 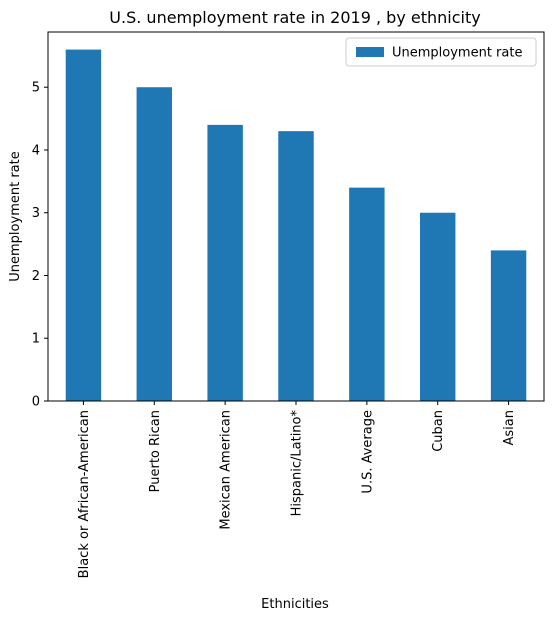 I want to click on y-tick-label-5: 5, so click(x=36, y=88).